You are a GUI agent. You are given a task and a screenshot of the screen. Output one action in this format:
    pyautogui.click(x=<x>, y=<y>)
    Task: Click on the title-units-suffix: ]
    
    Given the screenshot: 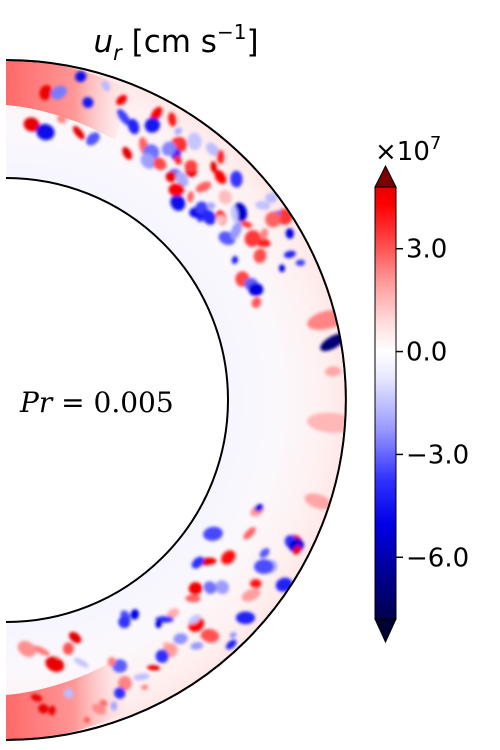 What is the action you would take?
    pyautogui.click(x=252, y=42)
    